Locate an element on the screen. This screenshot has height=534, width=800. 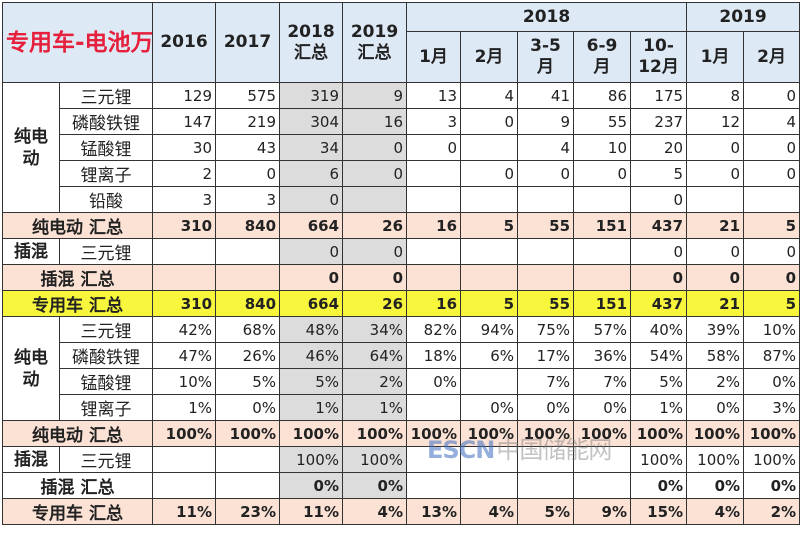
table-cell: 2 is located at coordinates (184, 173).